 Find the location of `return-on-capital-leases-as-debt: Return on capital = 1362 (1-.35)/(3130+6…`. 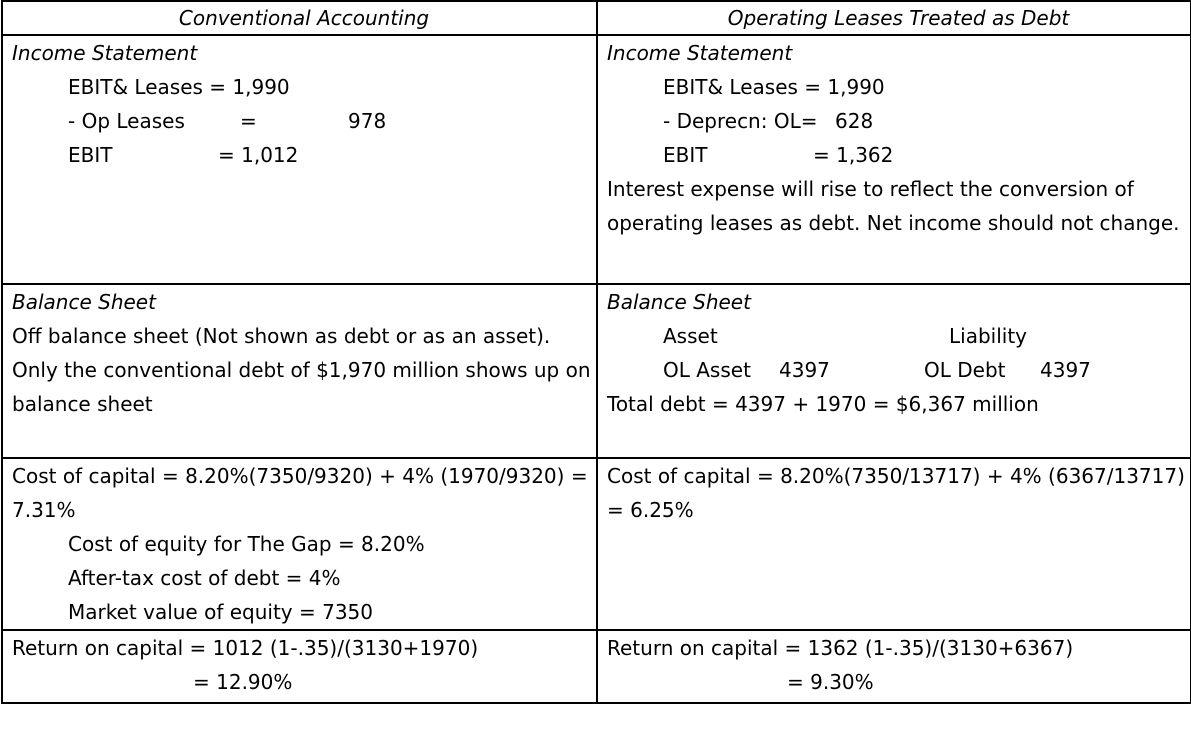

return-on-capital-leases-as-debt: Return on capital = 1362 (1-.35)/(3130+6… is located at coordinates (893, 666).